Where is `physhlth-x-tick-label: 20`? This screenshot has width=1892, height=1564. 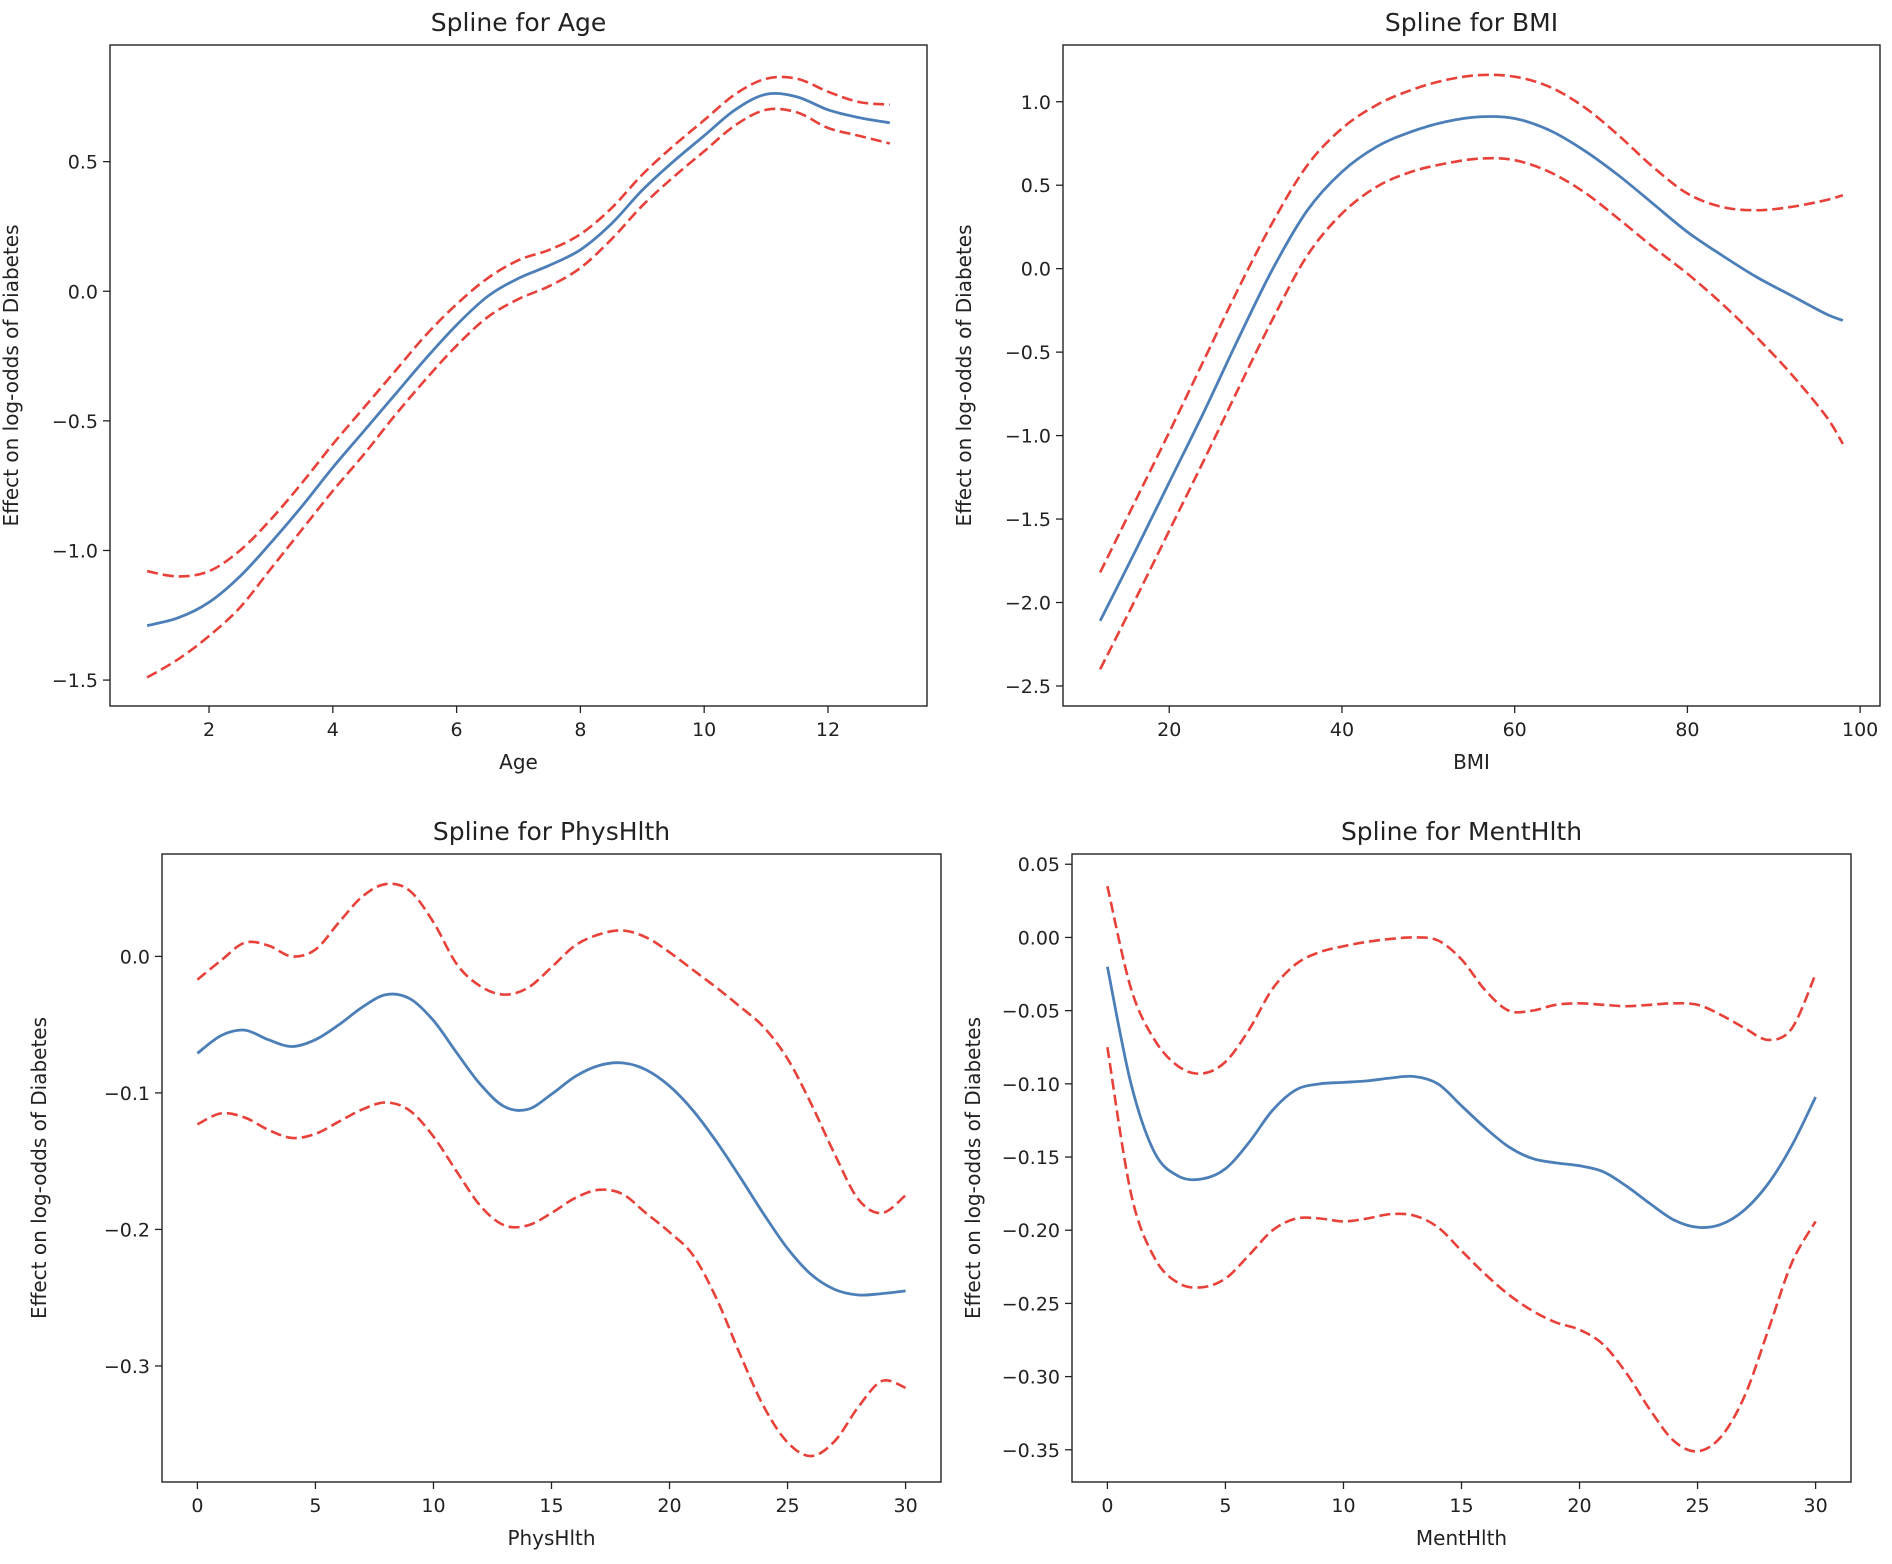
physhlth-x-tick-label: 20 is located at coordinates (669, 1506).